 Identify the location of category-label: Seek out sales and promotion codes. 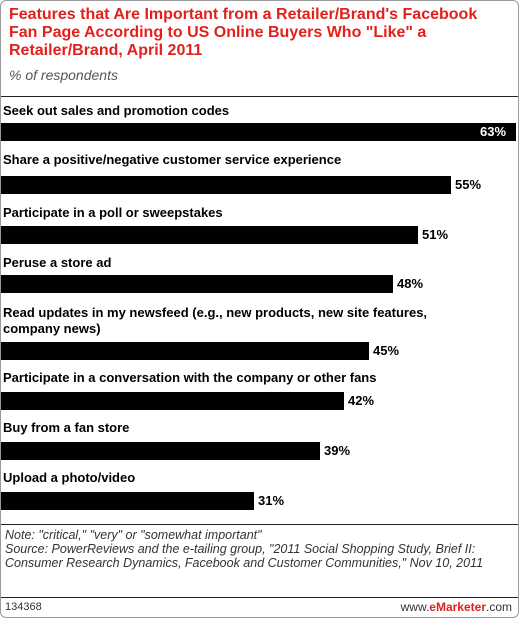
(116, 110).